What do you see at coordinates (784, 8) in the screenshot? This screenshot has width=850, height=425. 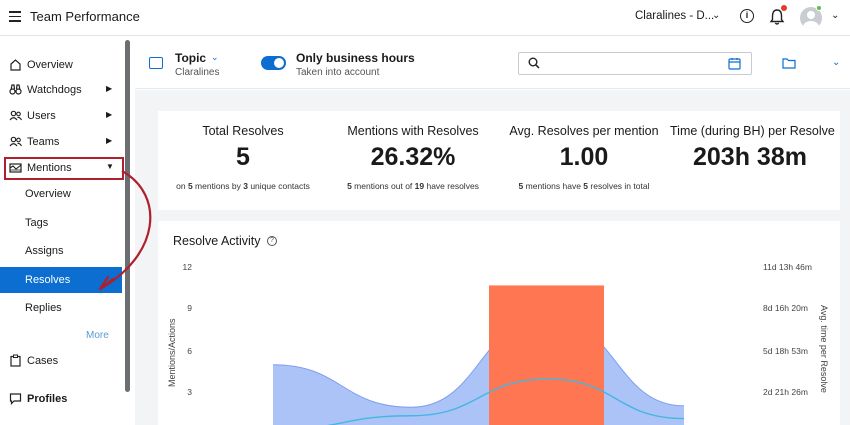 I see `notification-badge` at bounding box center [784, 8].